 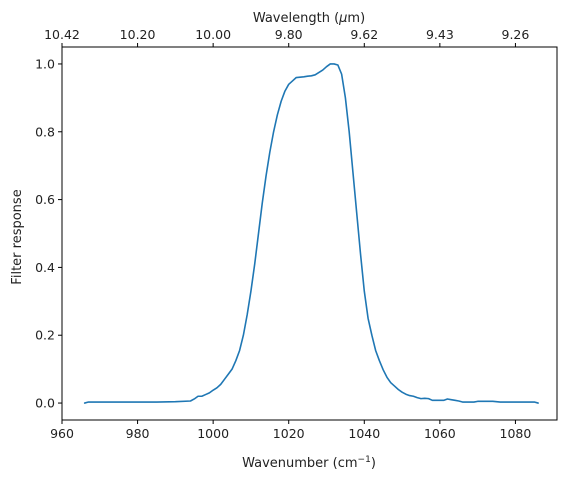 I want to click on y-tick-label: 0.4, so click(x=45, y=267).